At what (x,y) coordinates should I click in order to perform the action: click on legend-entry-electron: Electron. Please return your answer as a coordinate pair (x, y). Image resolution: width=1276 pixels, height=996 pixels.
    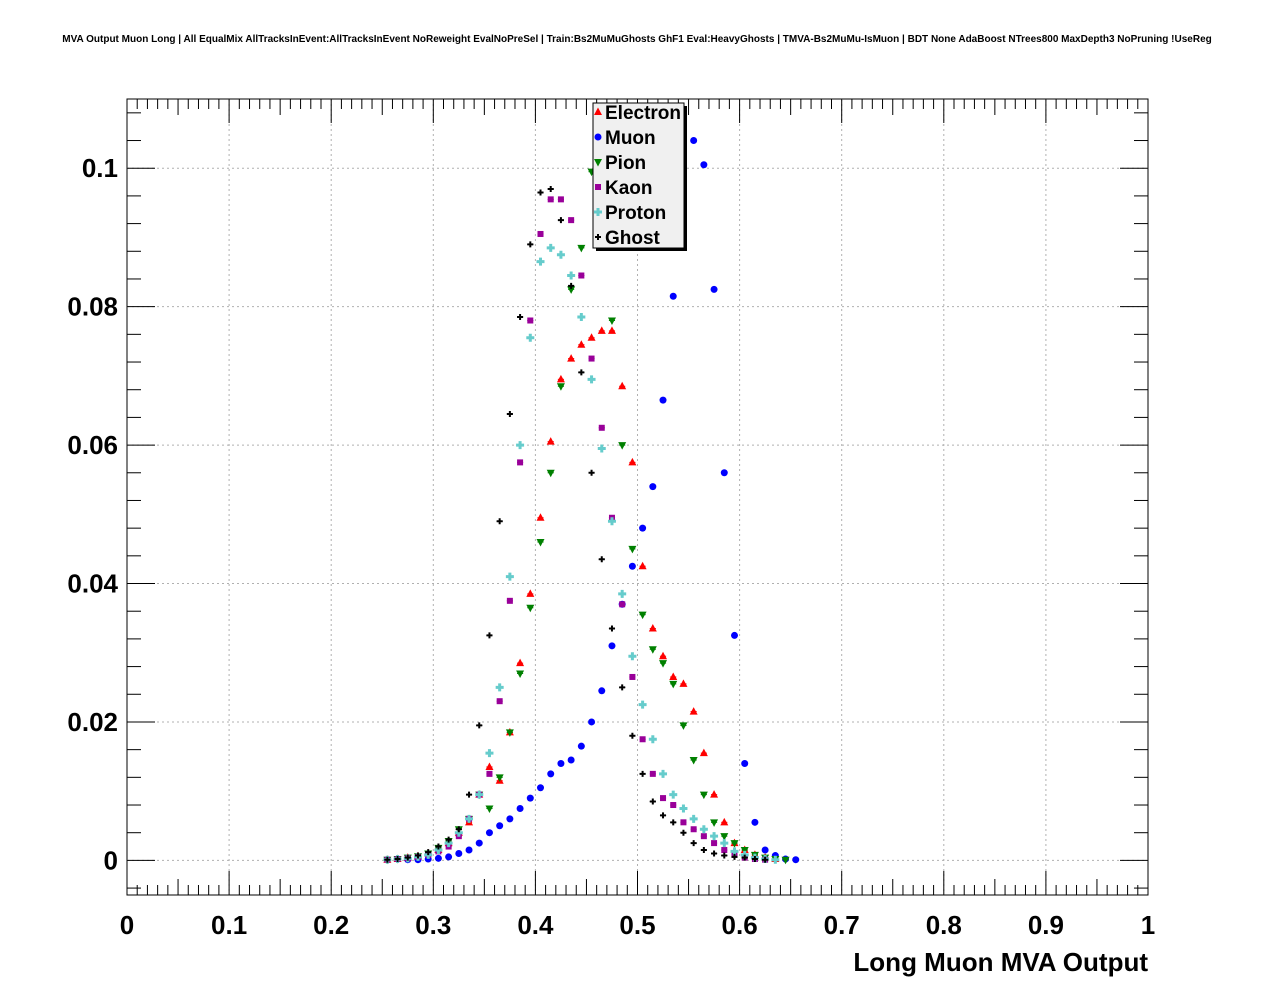
    Looking at the image, I should click on (637, 113).